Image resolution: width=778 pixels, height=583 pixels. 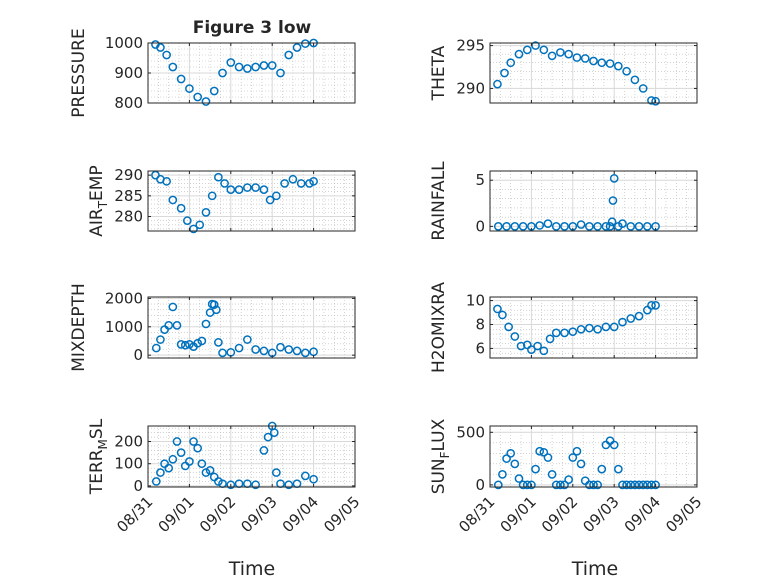 What do you see at coordinates (79, 327) in the screenshot?
I see `y-axis-label: MIXDEPTH` at bounding box center [79, 327].